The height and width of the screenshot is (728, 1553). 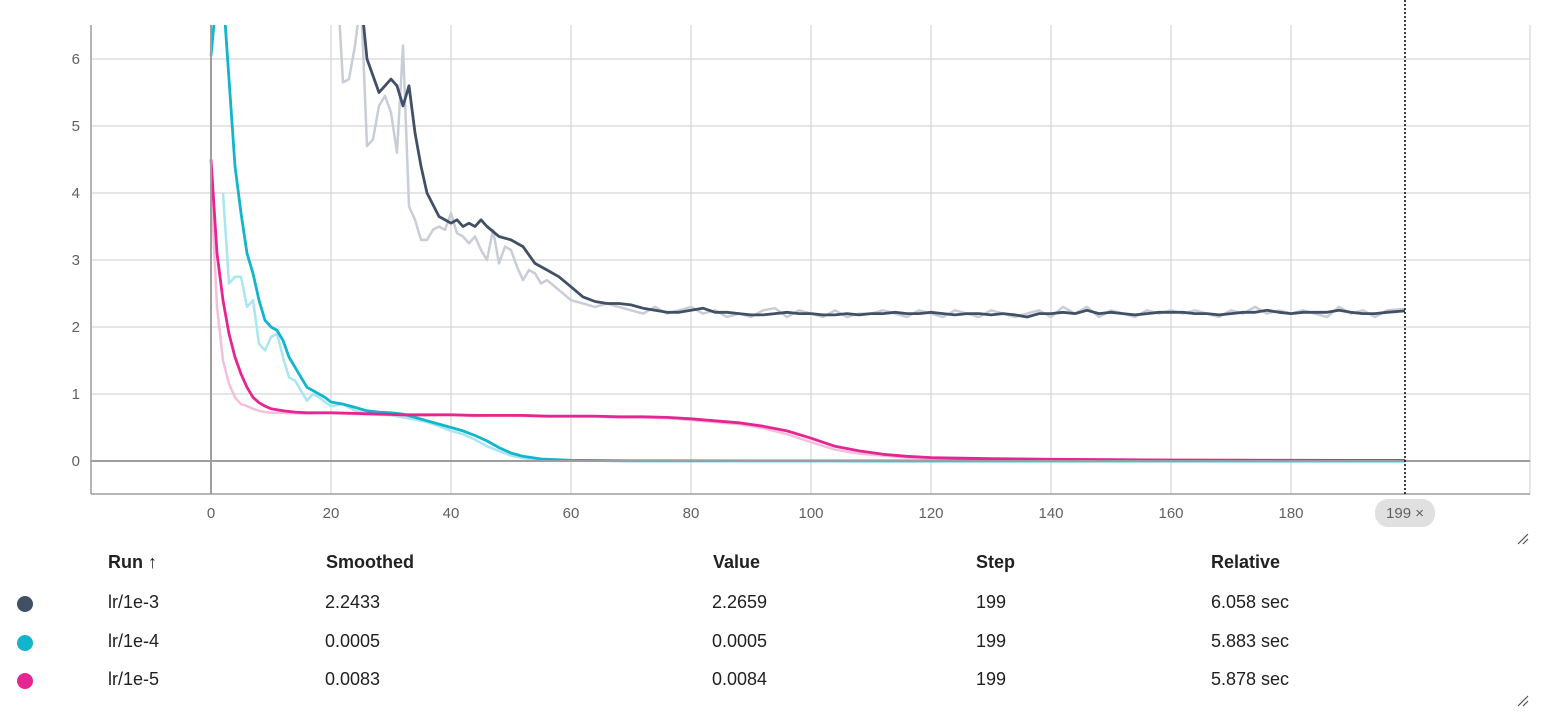 I want to click on header-run: Run ↑, so click(x=132, y=562).